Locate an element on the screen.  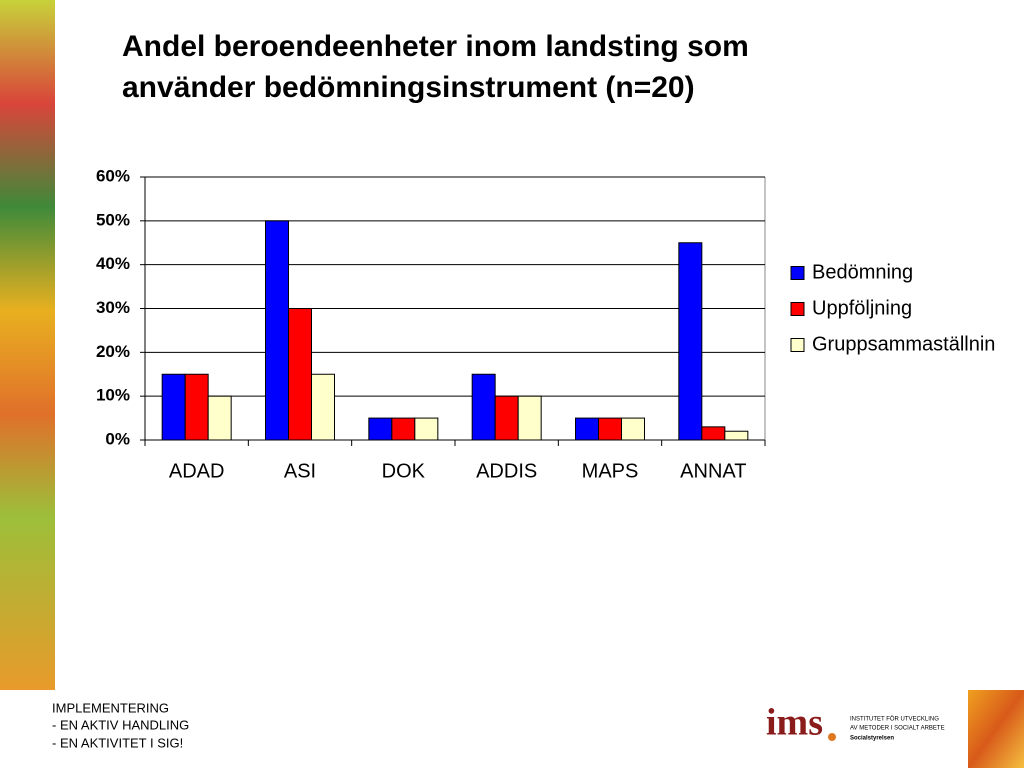
decor-corner is located at coordinates (996, 729).